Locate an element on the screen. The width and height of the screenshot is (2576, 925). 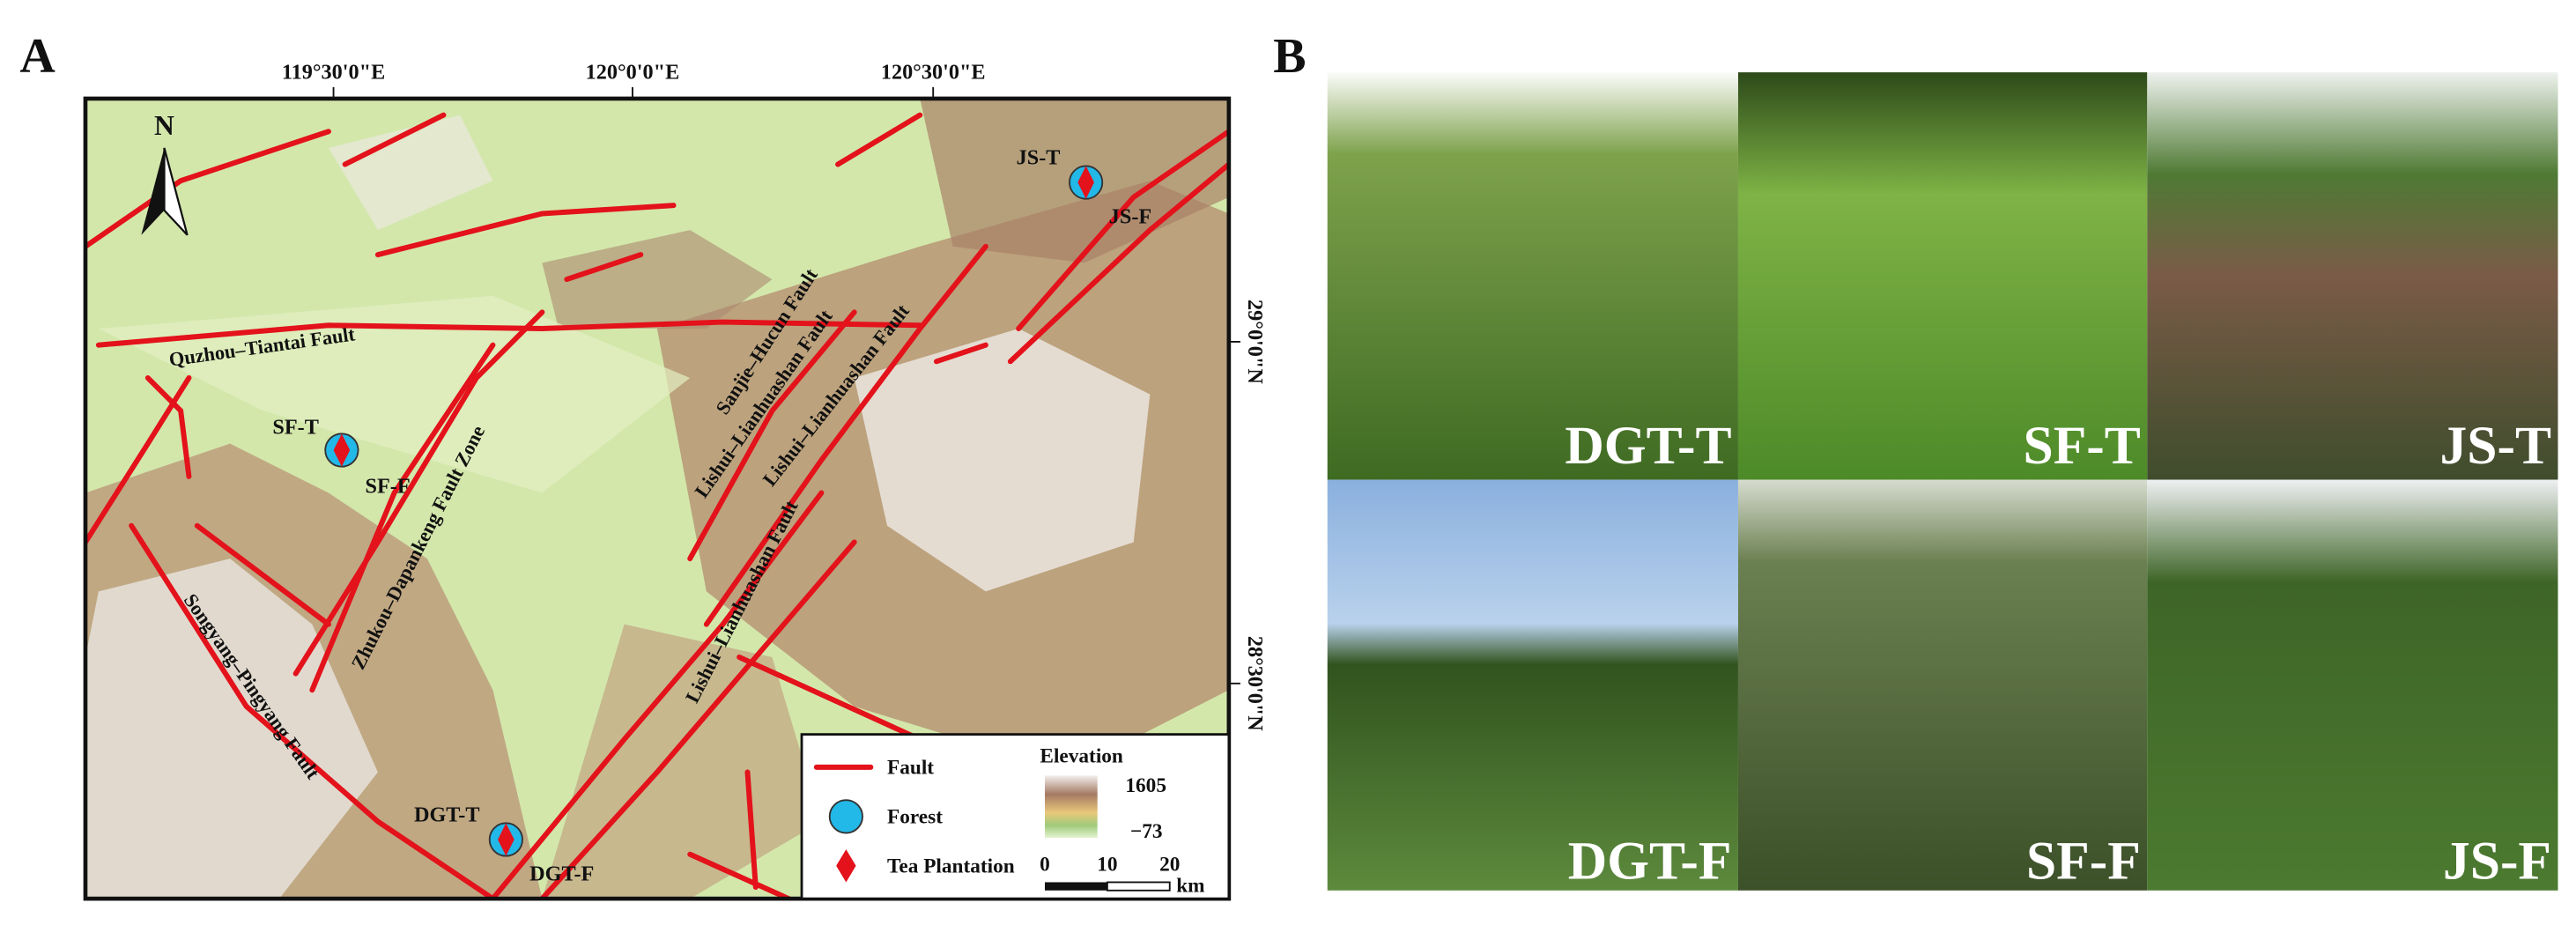
lon-label: 120°0'0"E is located at coordinates (633, 73).